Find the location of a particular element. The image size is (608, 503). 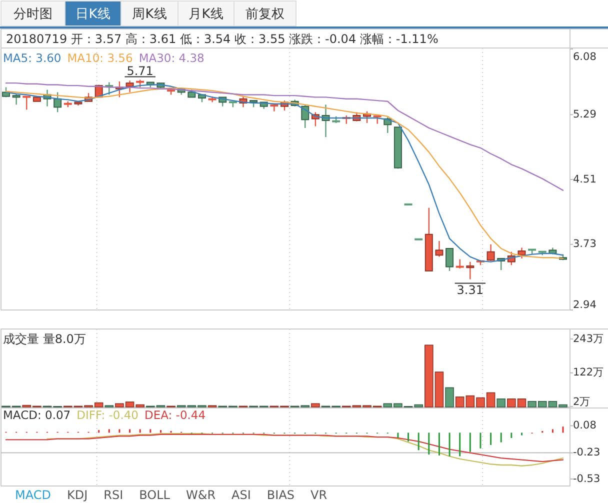

text: 前复权 is located at coordinates (265, 14).